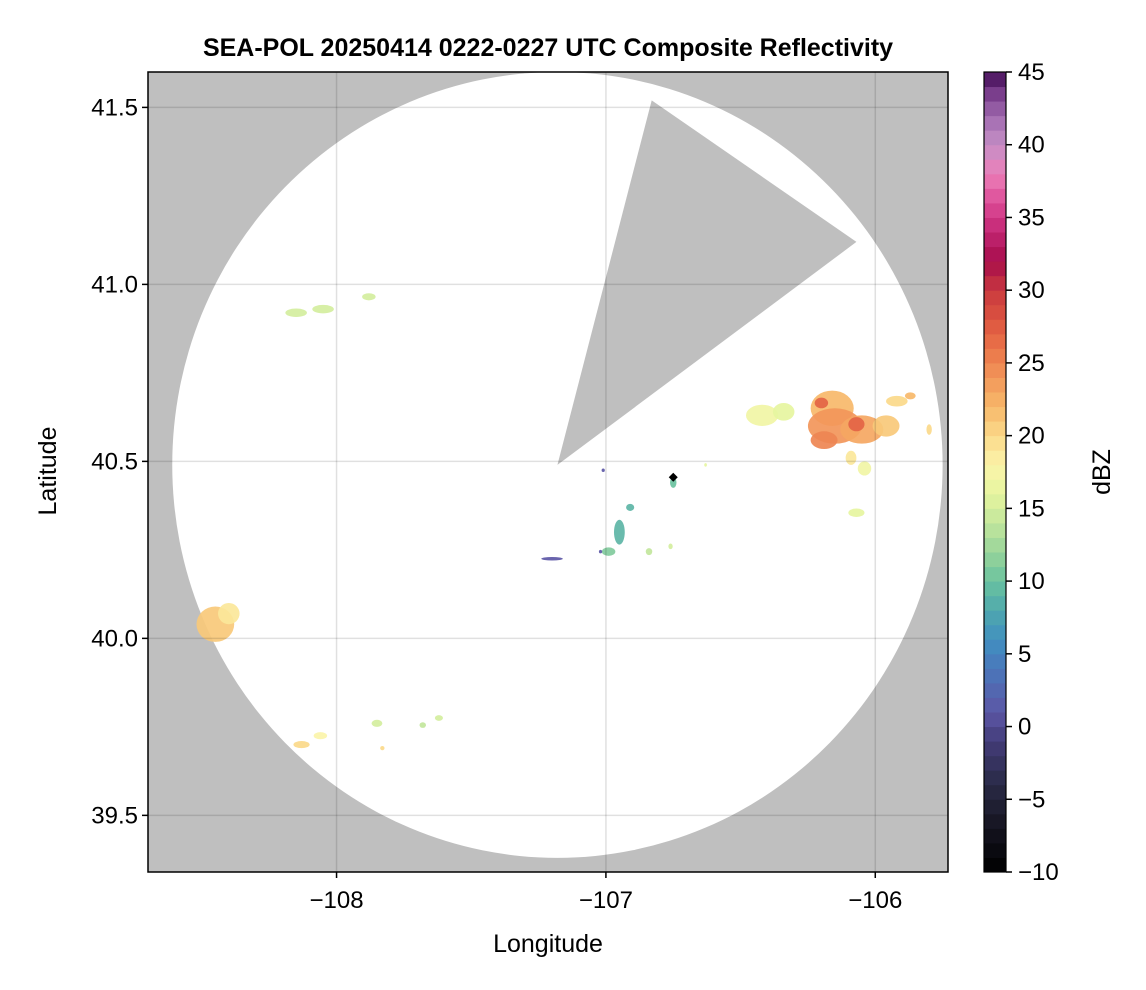 The height and width of the screenshot is (990, 1146). Describe the element at coordinates (114, 815) in the screenshot. I see `y-tick-label: 39.5` at that location.